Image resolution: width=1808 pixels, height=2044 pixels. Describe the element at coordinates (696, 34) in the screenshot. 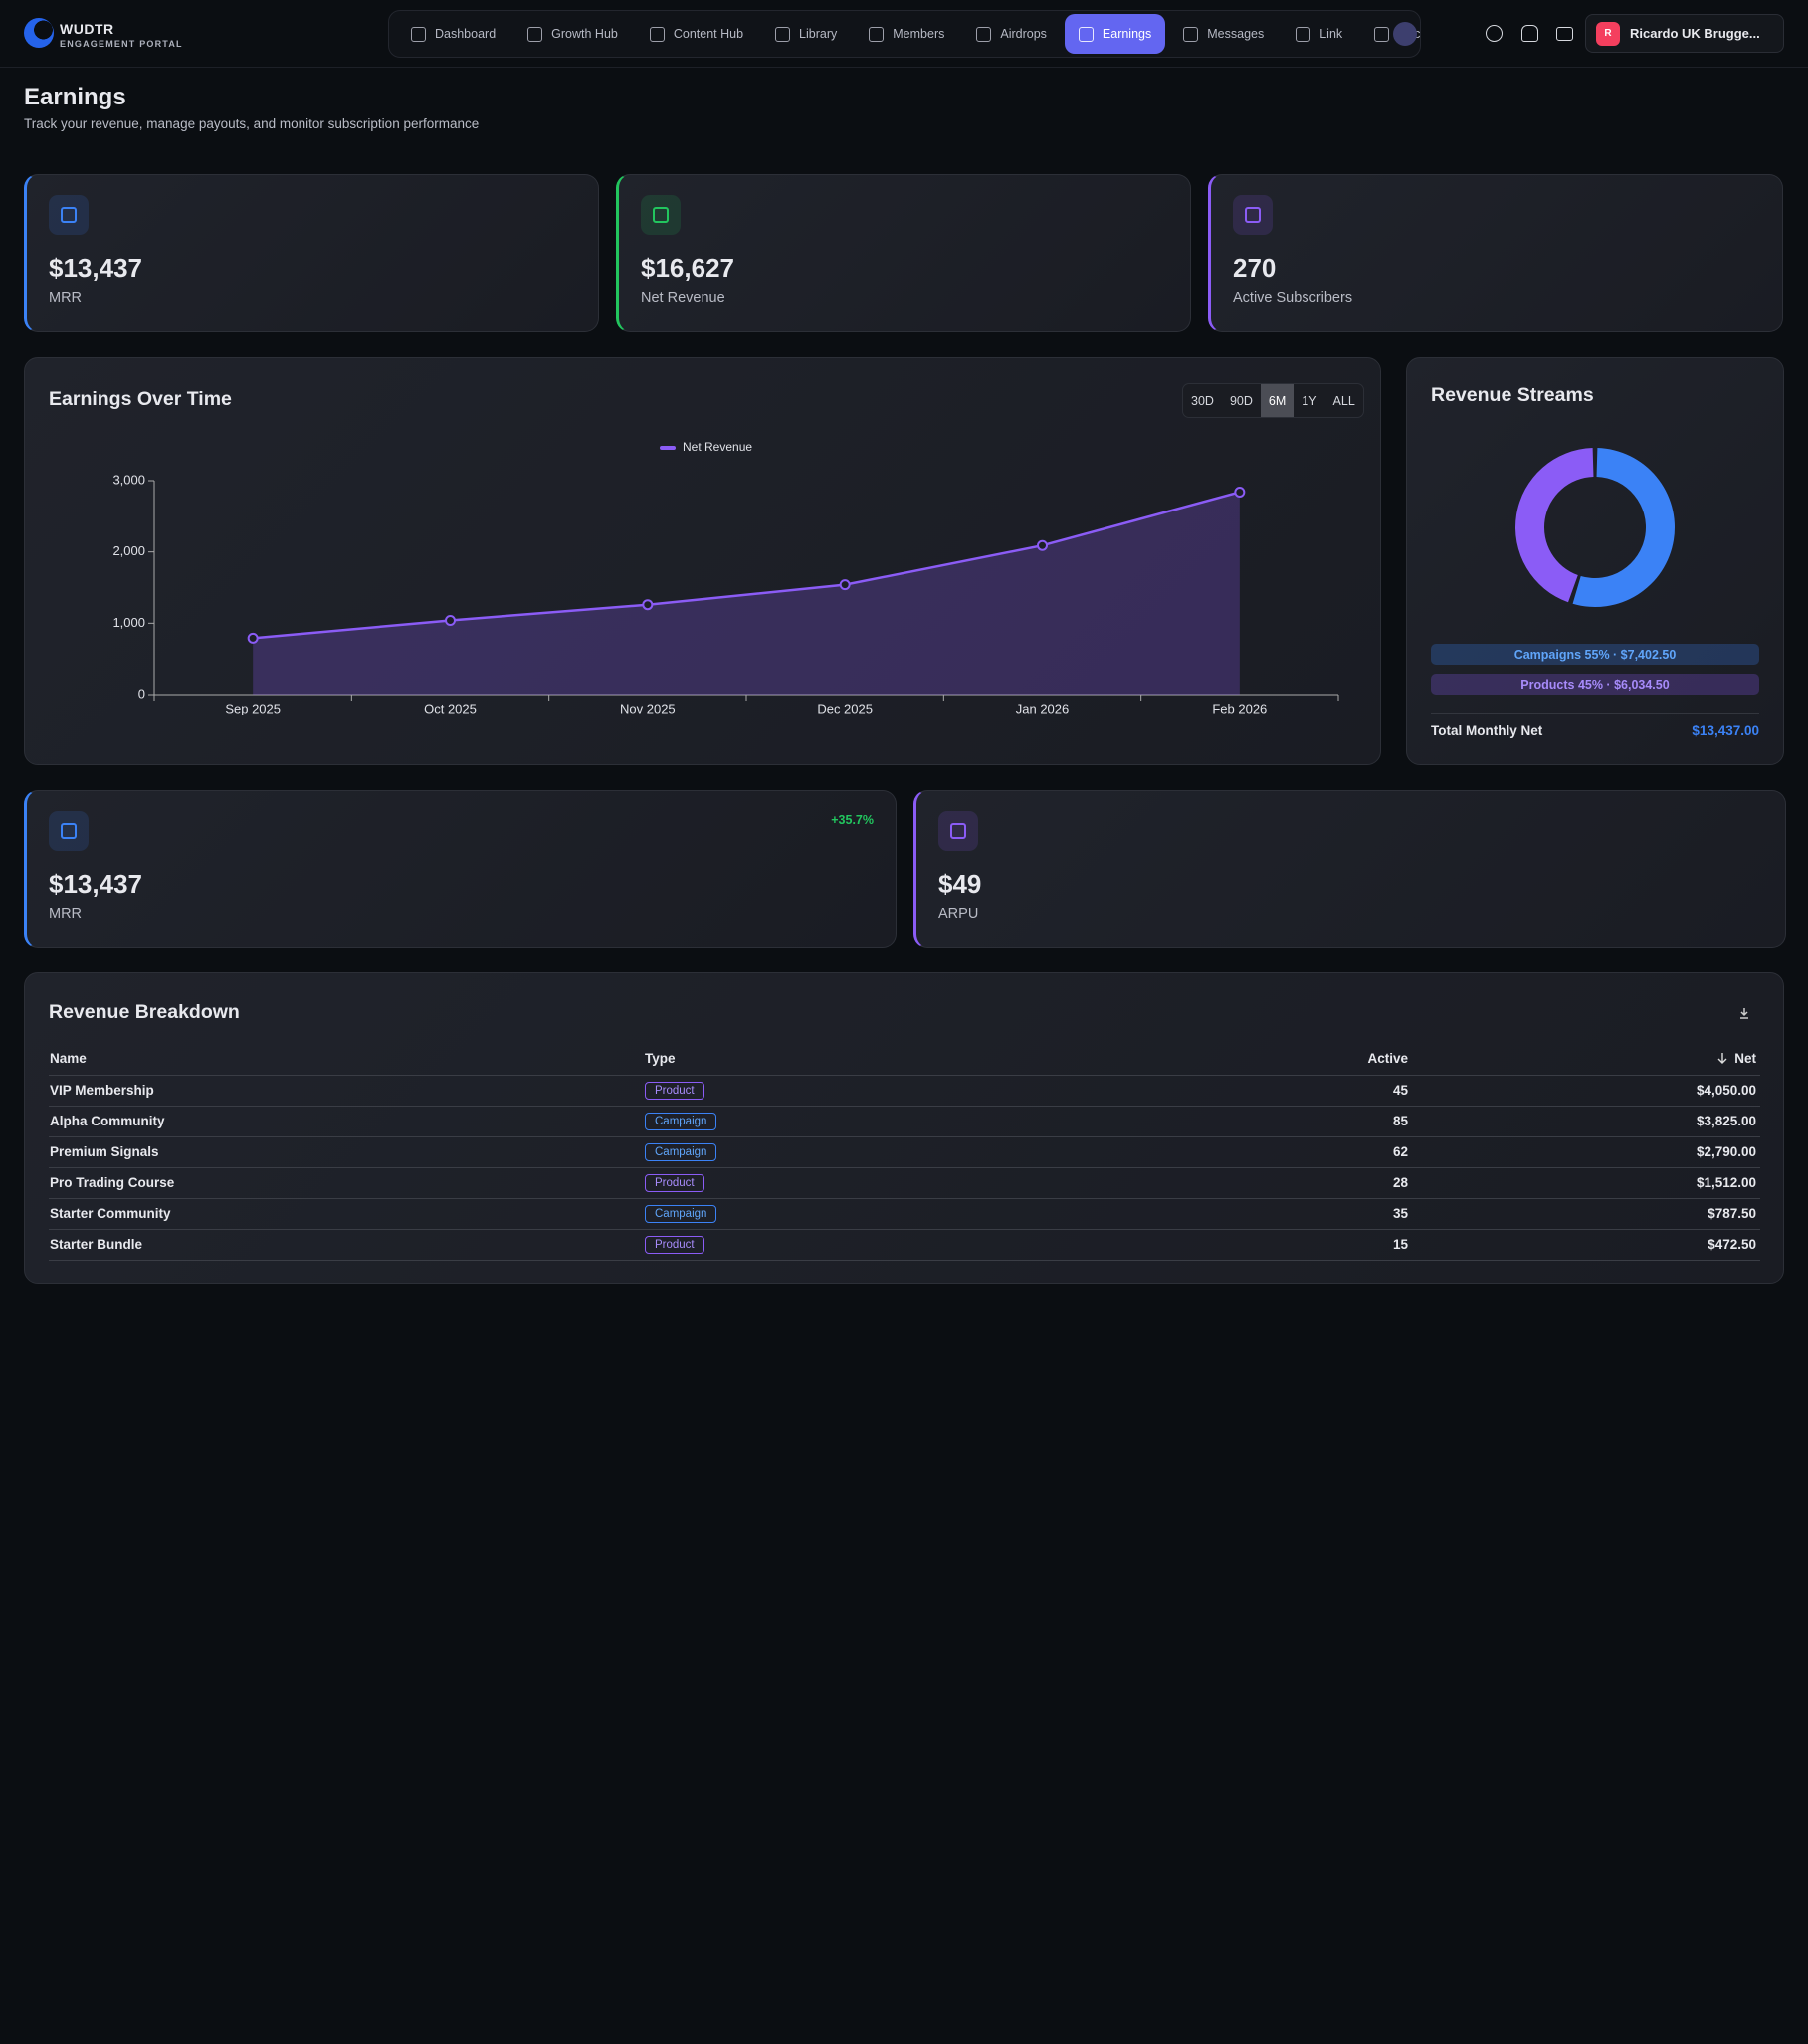

I see `nav-item: Content Hub` at that location.